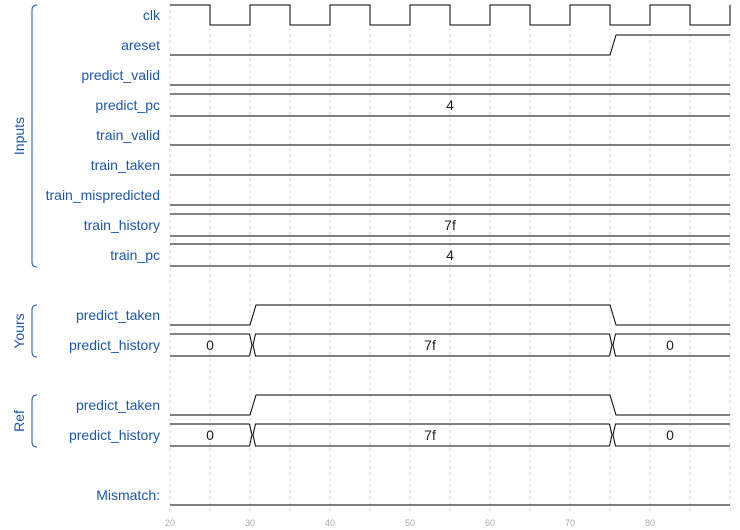  I want to click on signal-name: predict_valid, so click(120, 75).